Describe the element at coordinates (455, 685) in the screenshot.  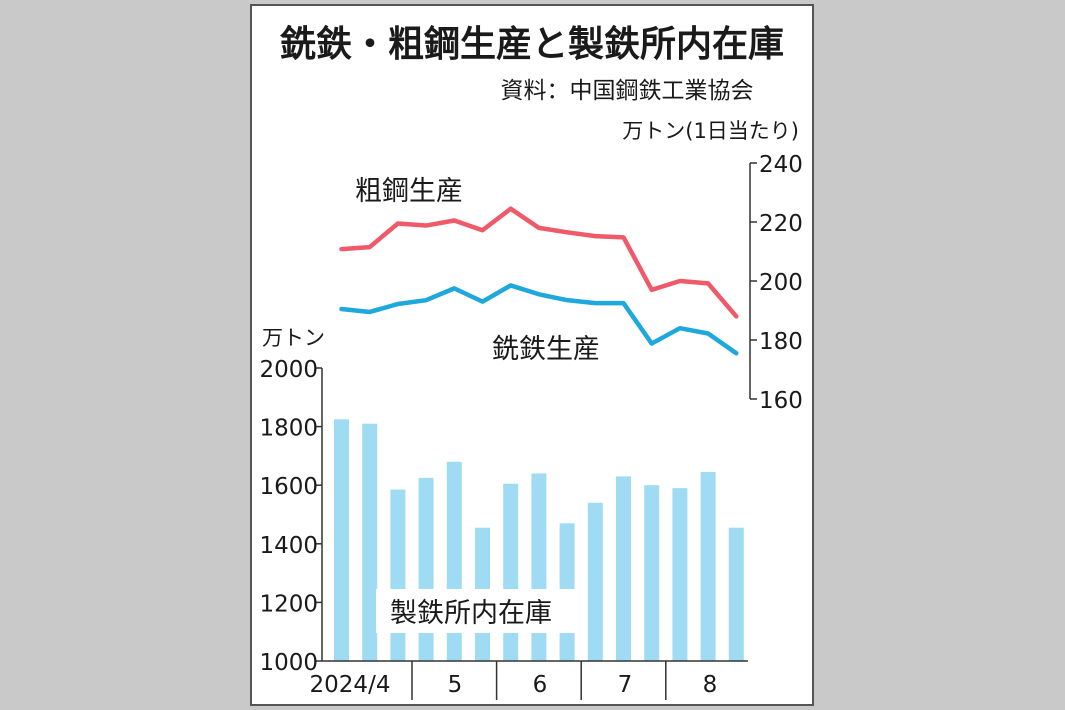
I see `x-tick-label: 5` at that location.